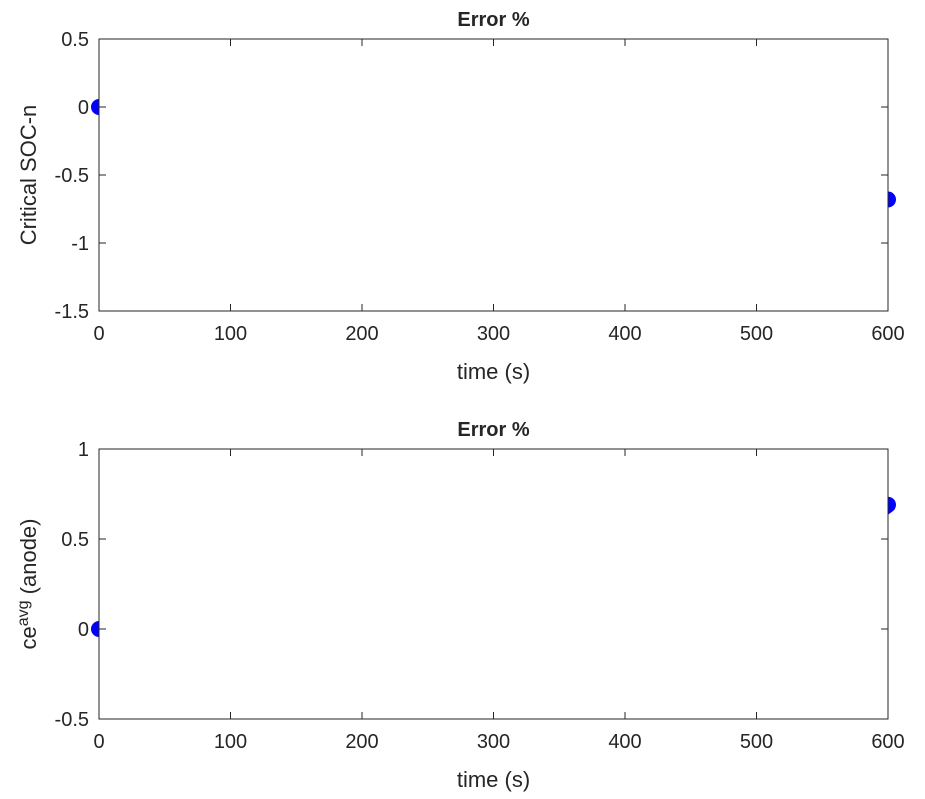 Image resolution: width=925 pixels, height=799 pixels. Describe the element at coordinates (23, 613) in the screenshot. I see `bottom-plot-ylabel-superscript: avg` at that location.